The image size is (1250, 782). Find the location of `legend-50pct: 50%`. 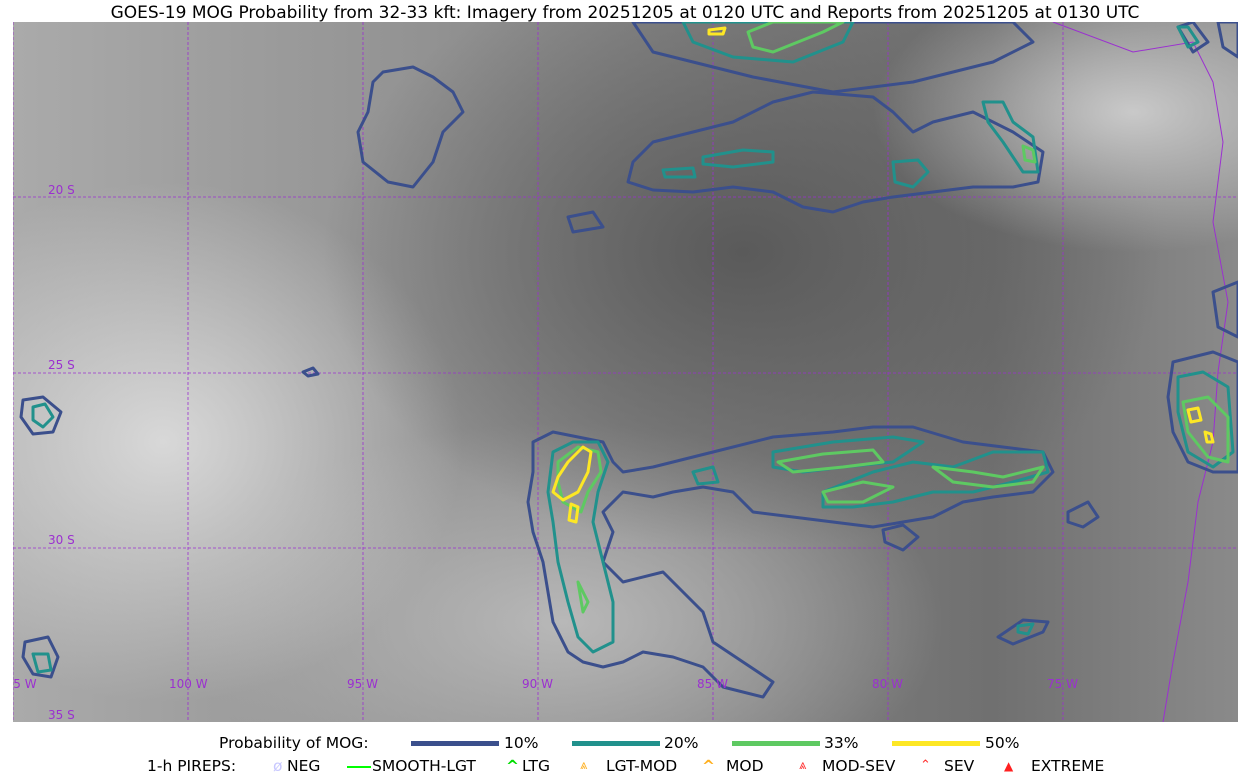

legend-50pct: 50% is located at coordinates (1002, 743).